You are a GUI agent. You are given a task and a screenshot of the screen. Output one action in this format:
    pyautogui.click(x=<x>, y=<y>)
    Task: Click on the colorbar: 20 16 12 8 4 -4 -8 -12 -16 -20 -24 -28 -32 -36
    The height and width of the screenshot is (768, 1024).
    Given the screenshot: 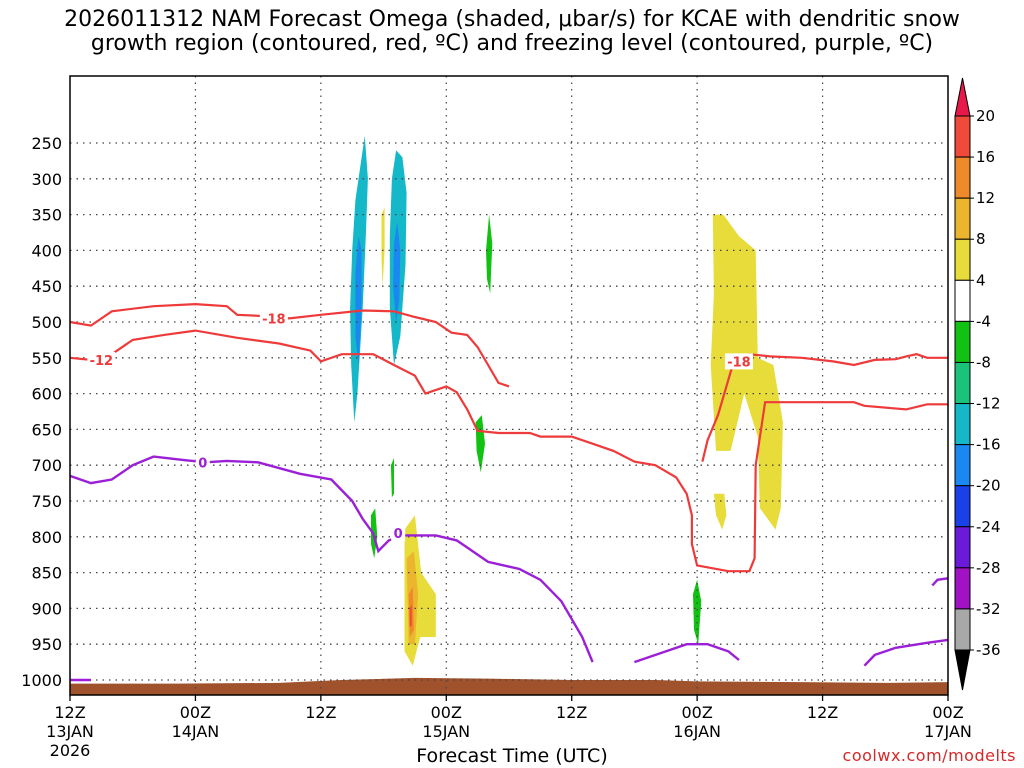 What is the action you would take?
    pyautogui.click(x=977, y=384)
    